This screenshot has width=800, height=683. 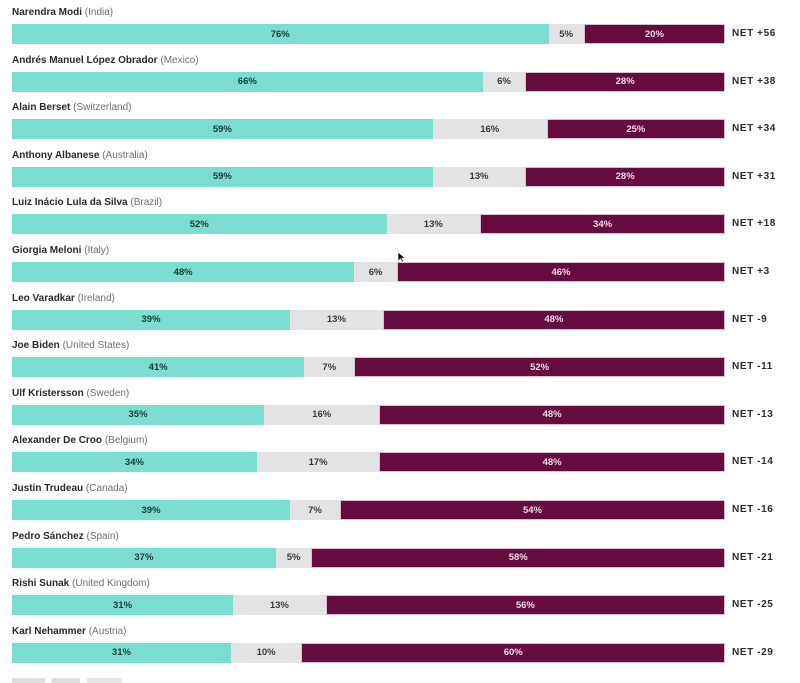 What do you see at coordinates (106, 488) in the screenshot?
I see `leader-country: (Canada)` at bounding box center [106, 488].